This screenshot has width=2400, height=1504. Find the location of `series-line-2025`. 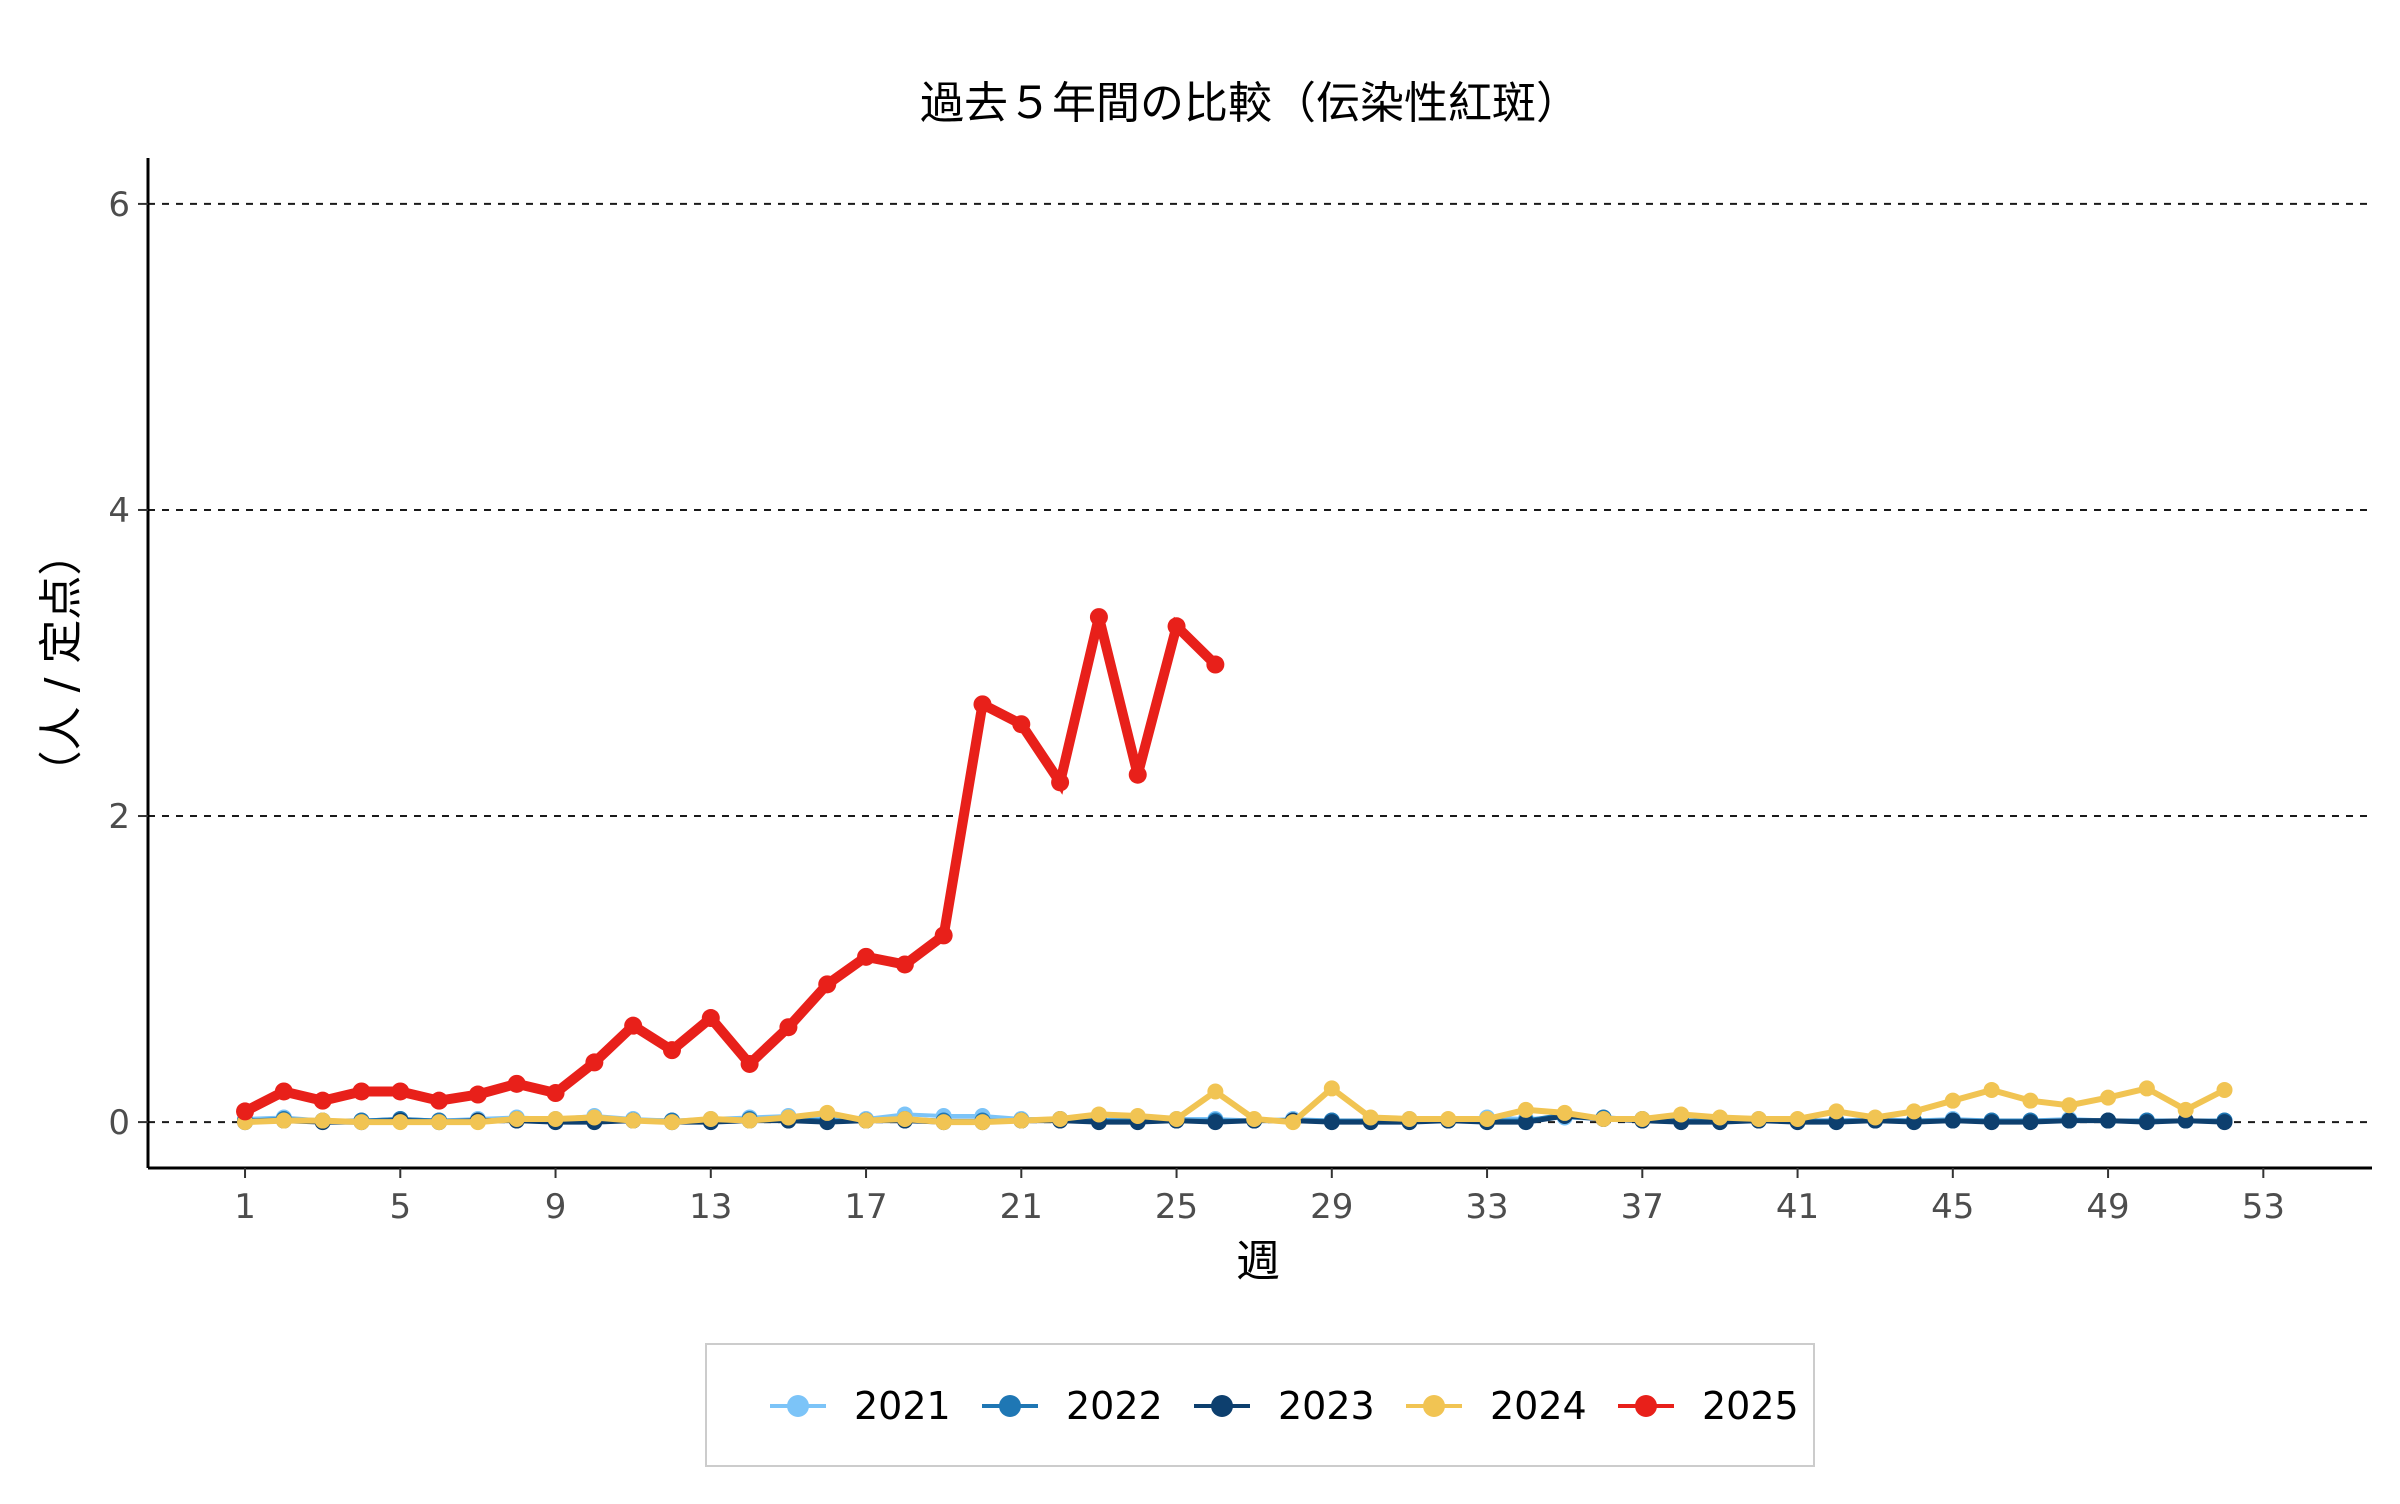

series-line-2025 is located at coordinates (730, 866).